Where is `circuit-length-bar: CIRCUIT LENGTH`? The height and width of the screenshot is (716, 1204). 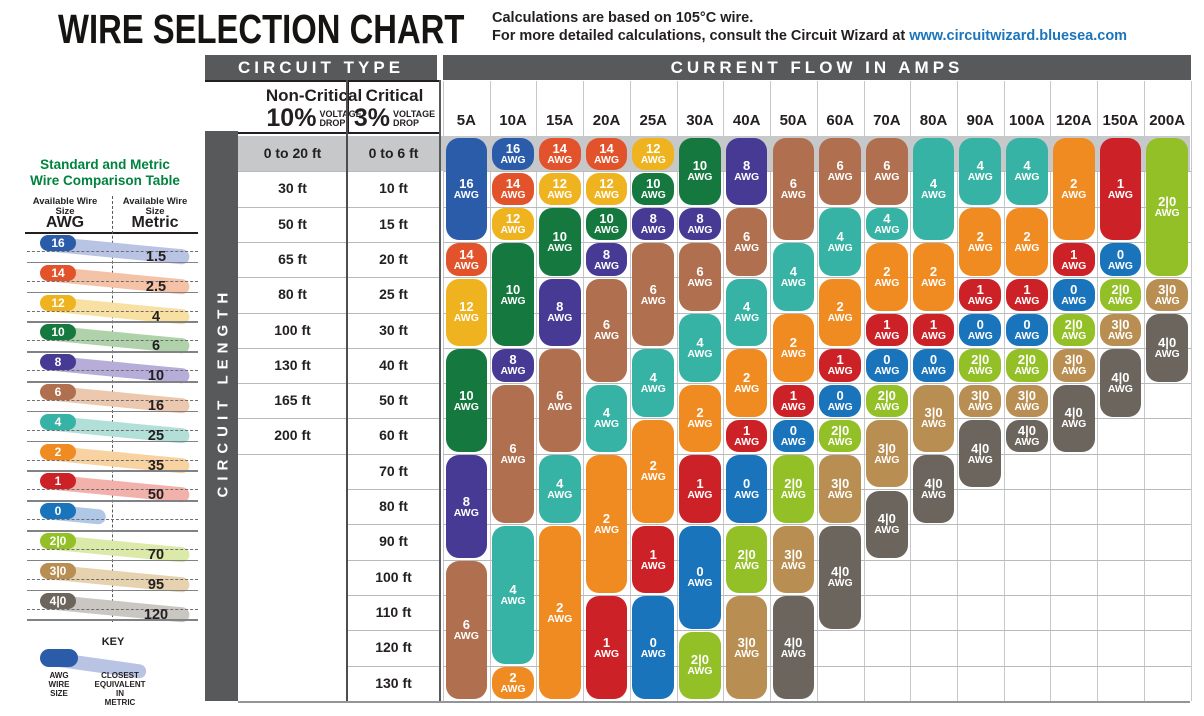 circuit-length-bar: CIRCUIT LENGTH is located at coordinates (221, 416).